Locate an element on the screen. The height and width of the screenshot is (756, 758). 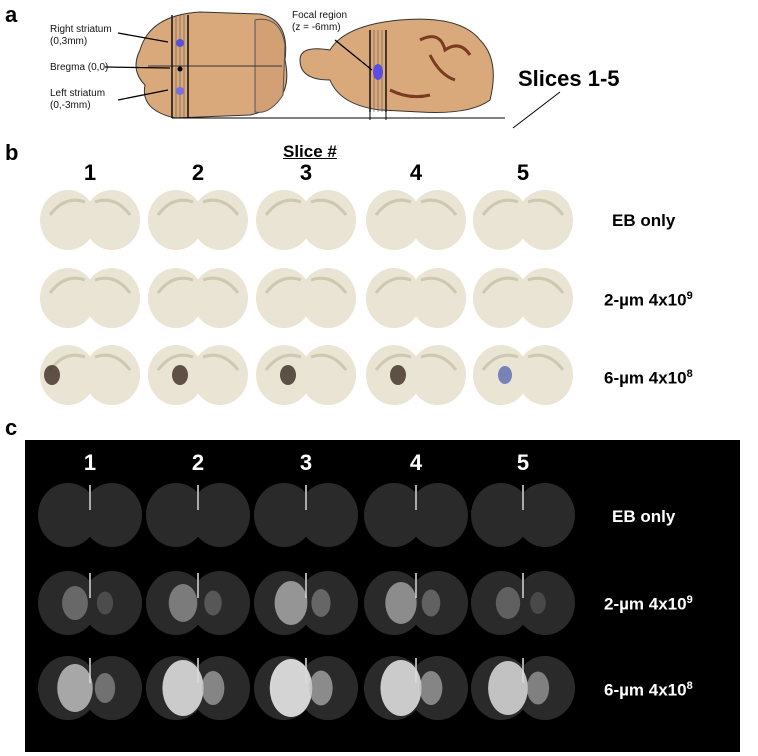
panel-b-label: b is located at coordinates (12, 152).